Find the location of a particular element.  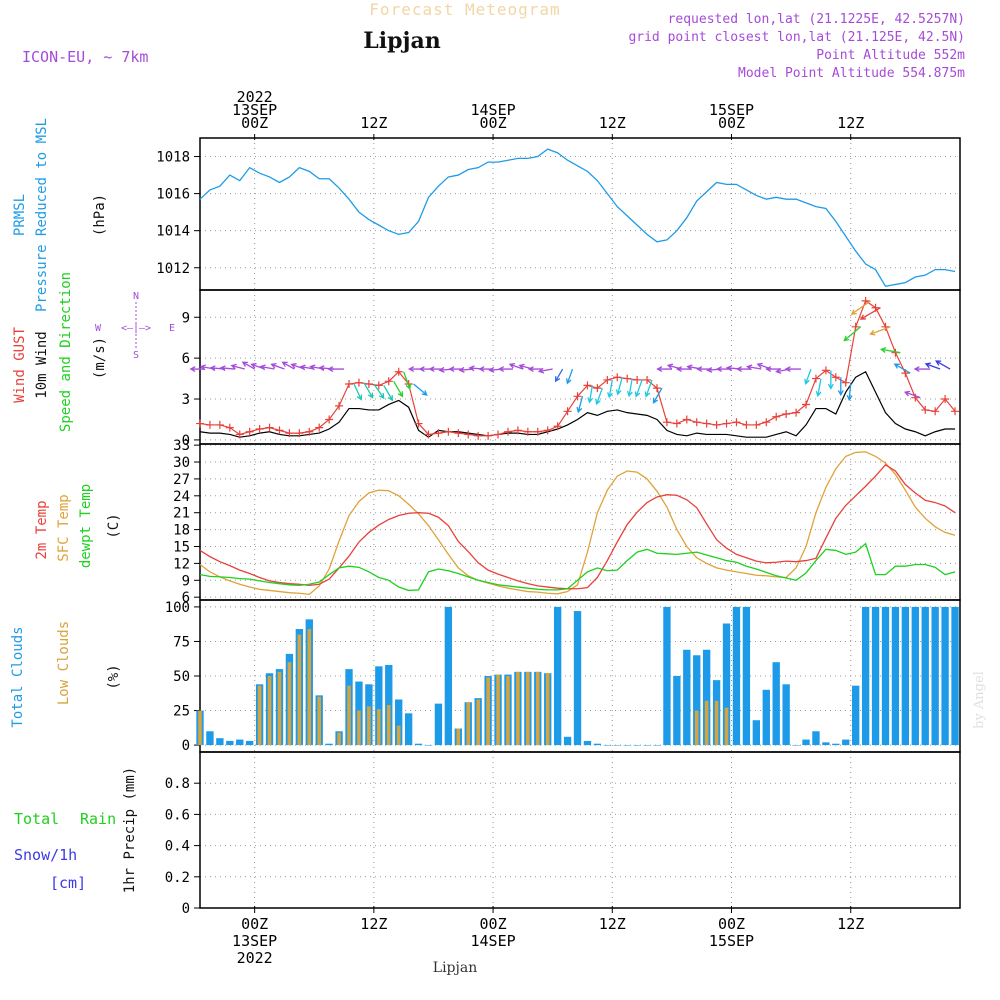

footer-location: Lipjan is located at coordinates (455, 968).